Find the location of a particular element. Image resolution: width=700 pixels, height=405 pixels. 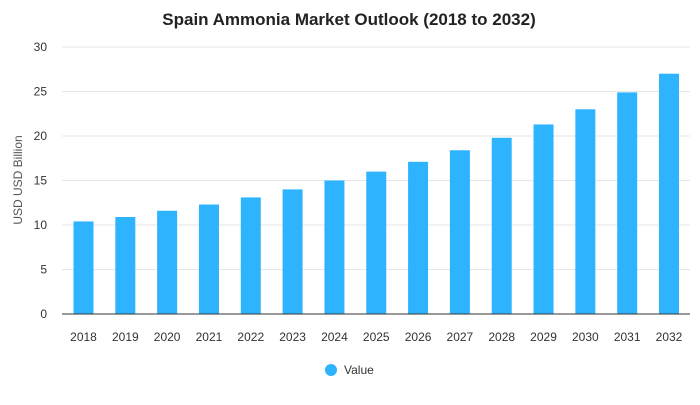

y-tick-label: 5 is located at coordinates (43, 270).